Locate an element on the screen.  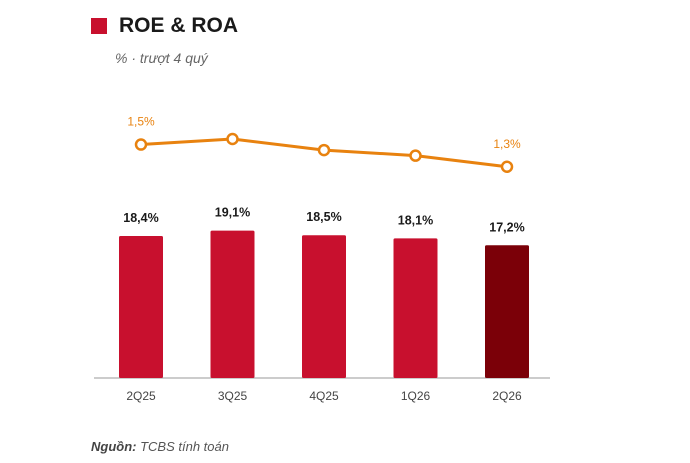
chart-title-group: ROE & ROA is located at coordinates (164, 26).